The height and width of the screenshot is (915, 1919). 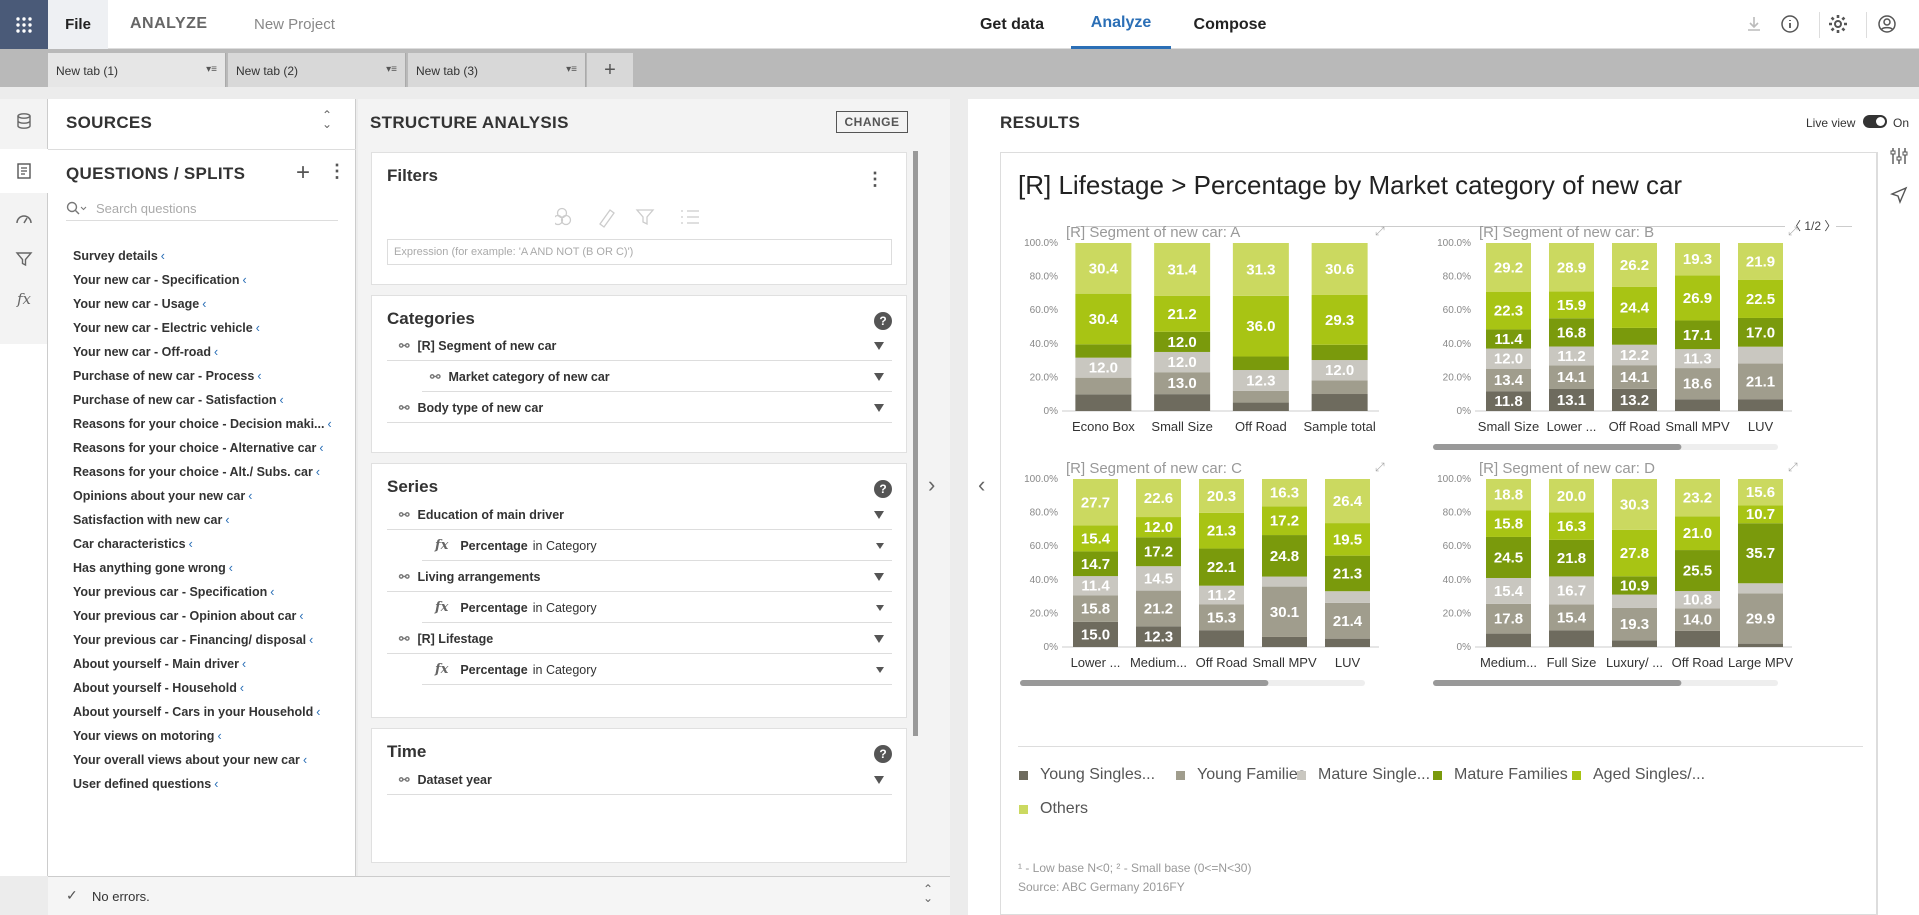 What do you see at coordinates (327, 119) in the screenshot?
I see `sources-expand-icon: ⌃ ⌄` at bounding box center [327, 119].